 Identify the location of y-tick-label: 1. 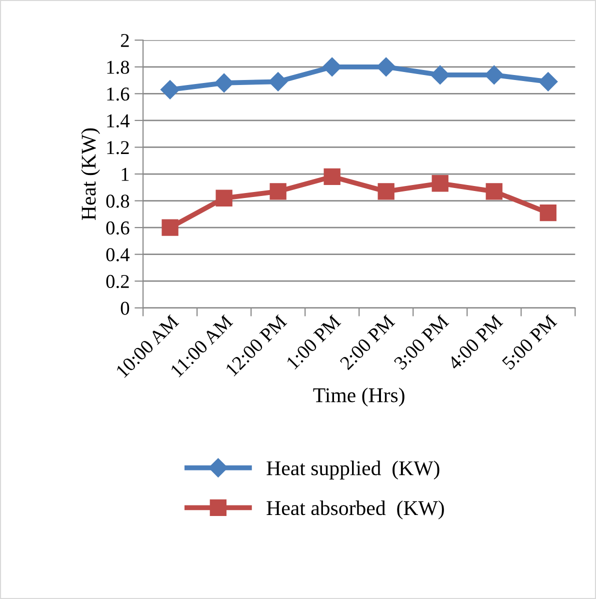
(125, 174).